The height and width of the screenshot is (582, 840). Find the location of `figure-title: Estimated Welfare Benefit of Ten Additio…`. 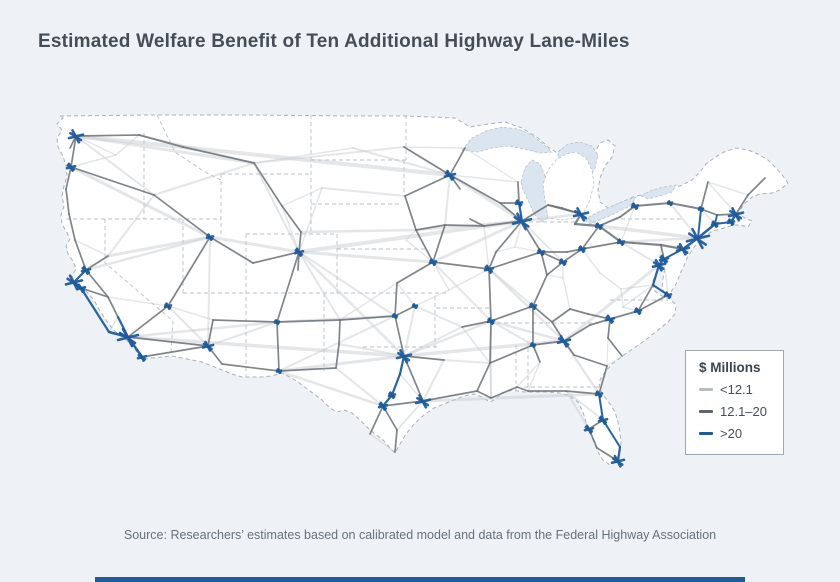

figure-title: Estimated Welfare Benefit of Ten Additio… is located at coordinates (334, 41).